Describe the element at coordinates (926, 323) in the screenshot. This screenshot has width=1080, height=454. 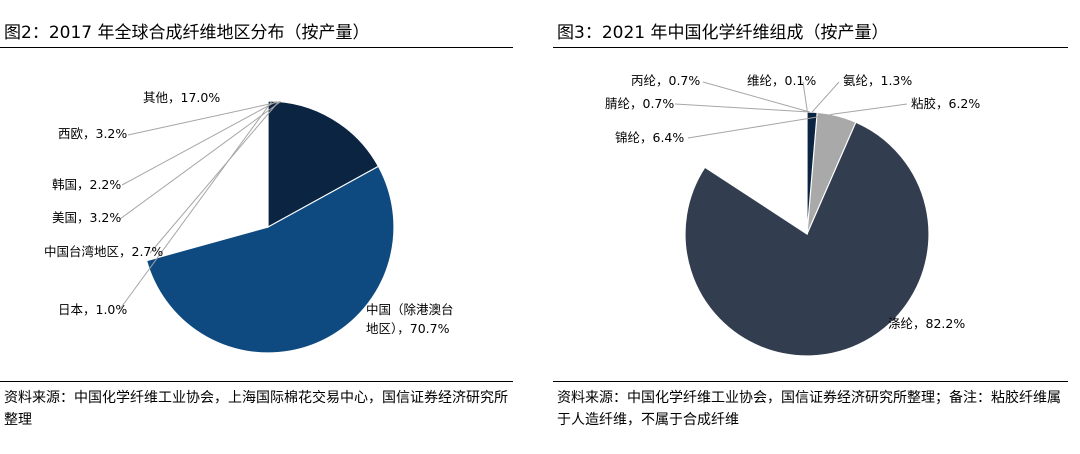
I see `data-label-e6b6a4e7bab6: 涤纶，82.2%` at that location.